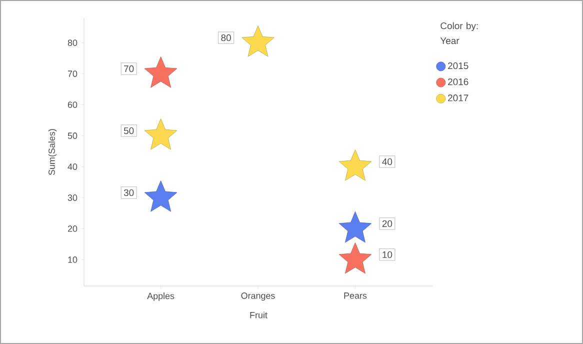 Image resolution: width=583 pixels, height=344 pixels. Describe the element at coordinates (387, 254) in the screenshot. I see `data-label: 10` at that location.